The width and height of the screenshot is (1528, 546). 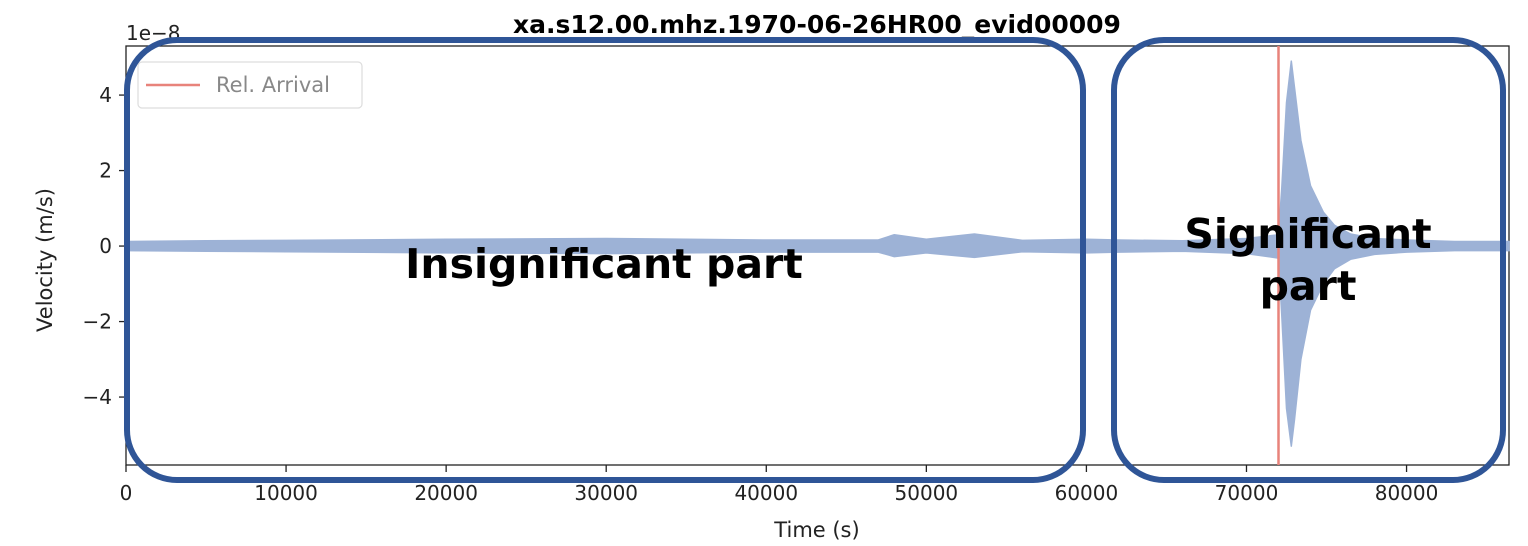 What do you see at coordinates (97, 322) in the screenshot?
I see `y-tick-label: −2` at bounding box center [97, 322].